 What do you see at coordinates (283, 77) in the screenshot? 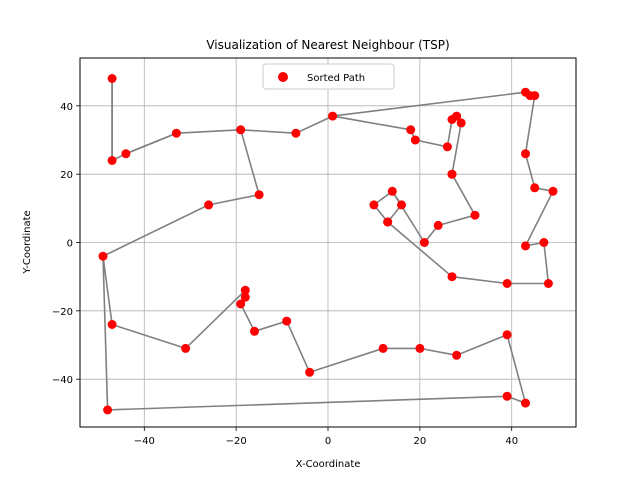
I see `legend-marker` at bounding box center [283, 77].